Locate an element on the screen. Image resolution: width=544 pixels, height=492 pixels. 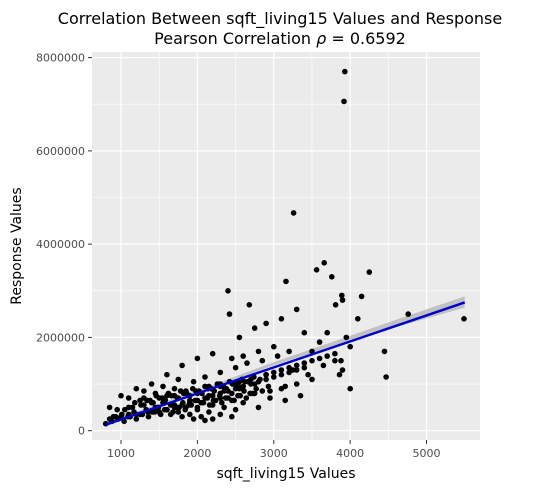
y-tick-label: 0 is located at coordinates (81, 431).